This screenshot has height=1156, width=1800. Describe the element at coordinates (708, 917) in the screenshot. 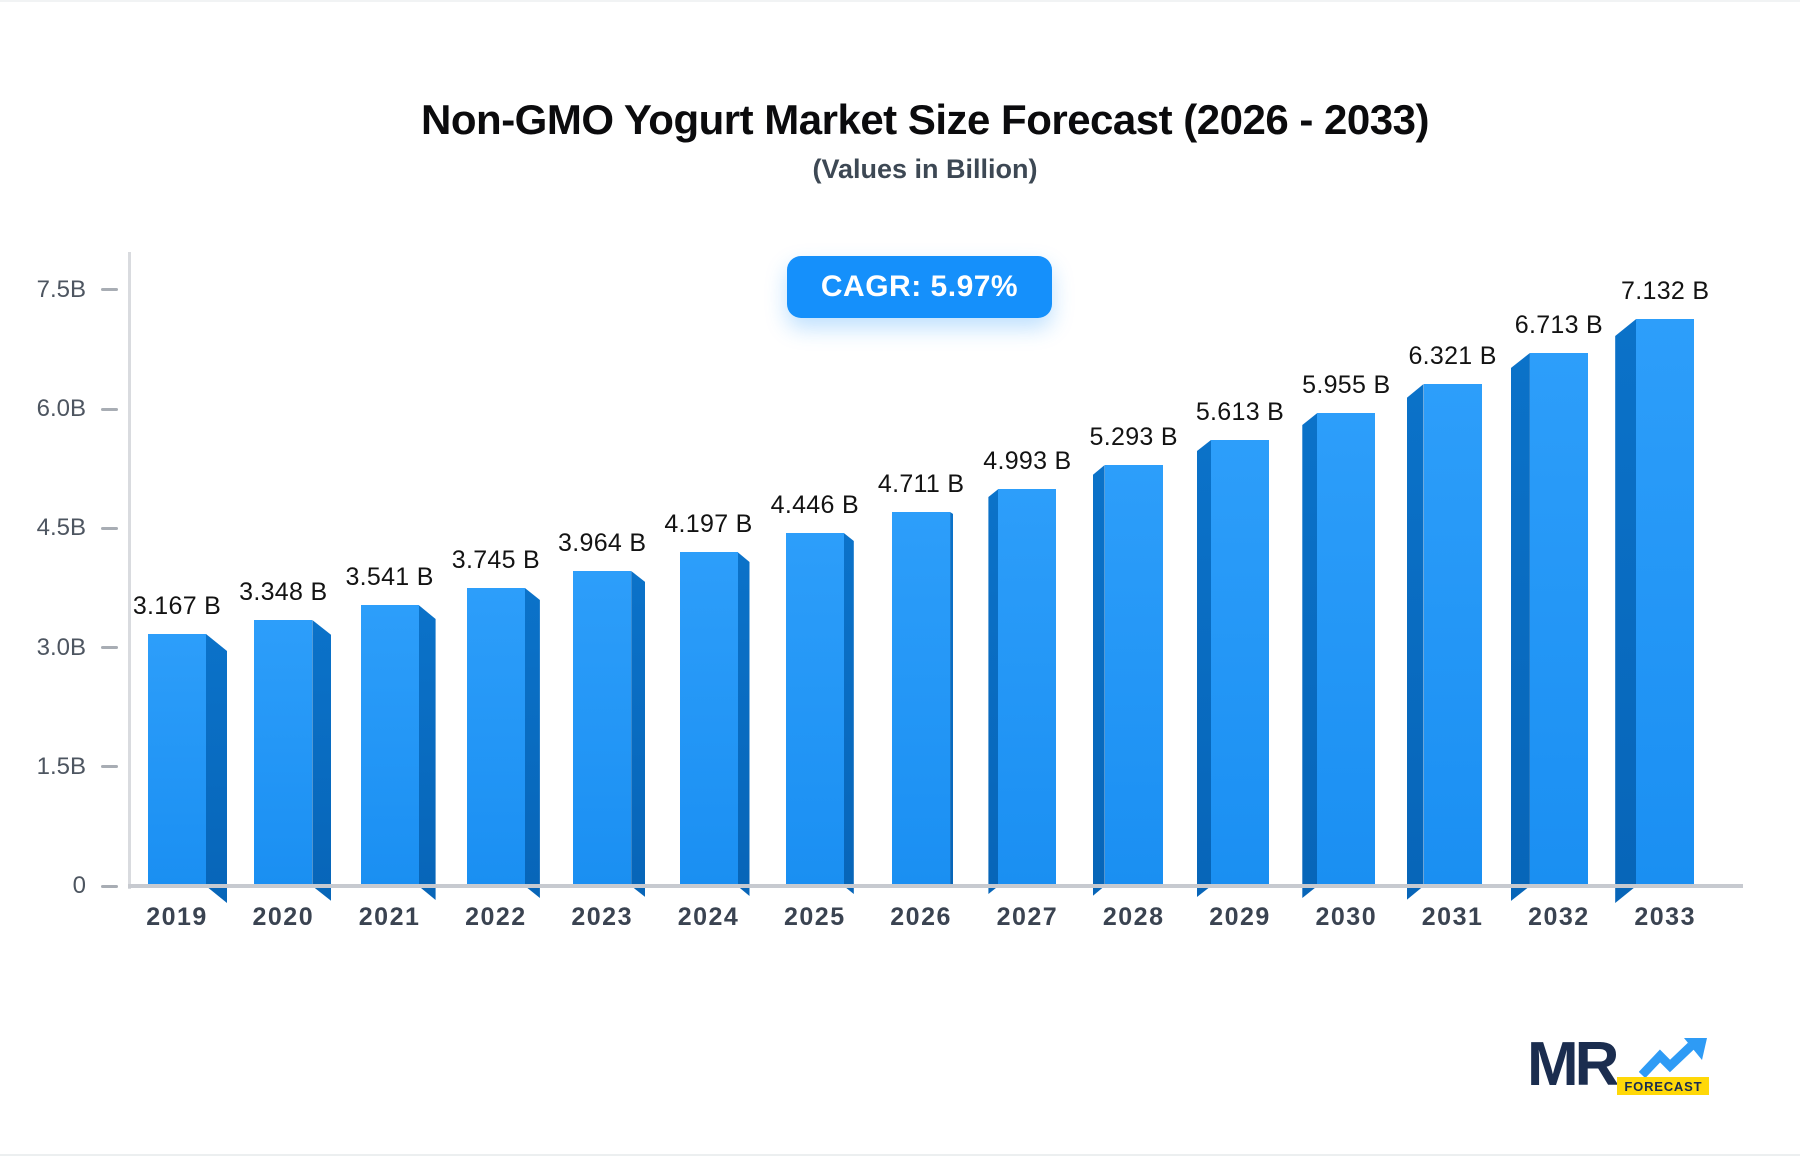

I see `x-tick-label: 2024` at that location.